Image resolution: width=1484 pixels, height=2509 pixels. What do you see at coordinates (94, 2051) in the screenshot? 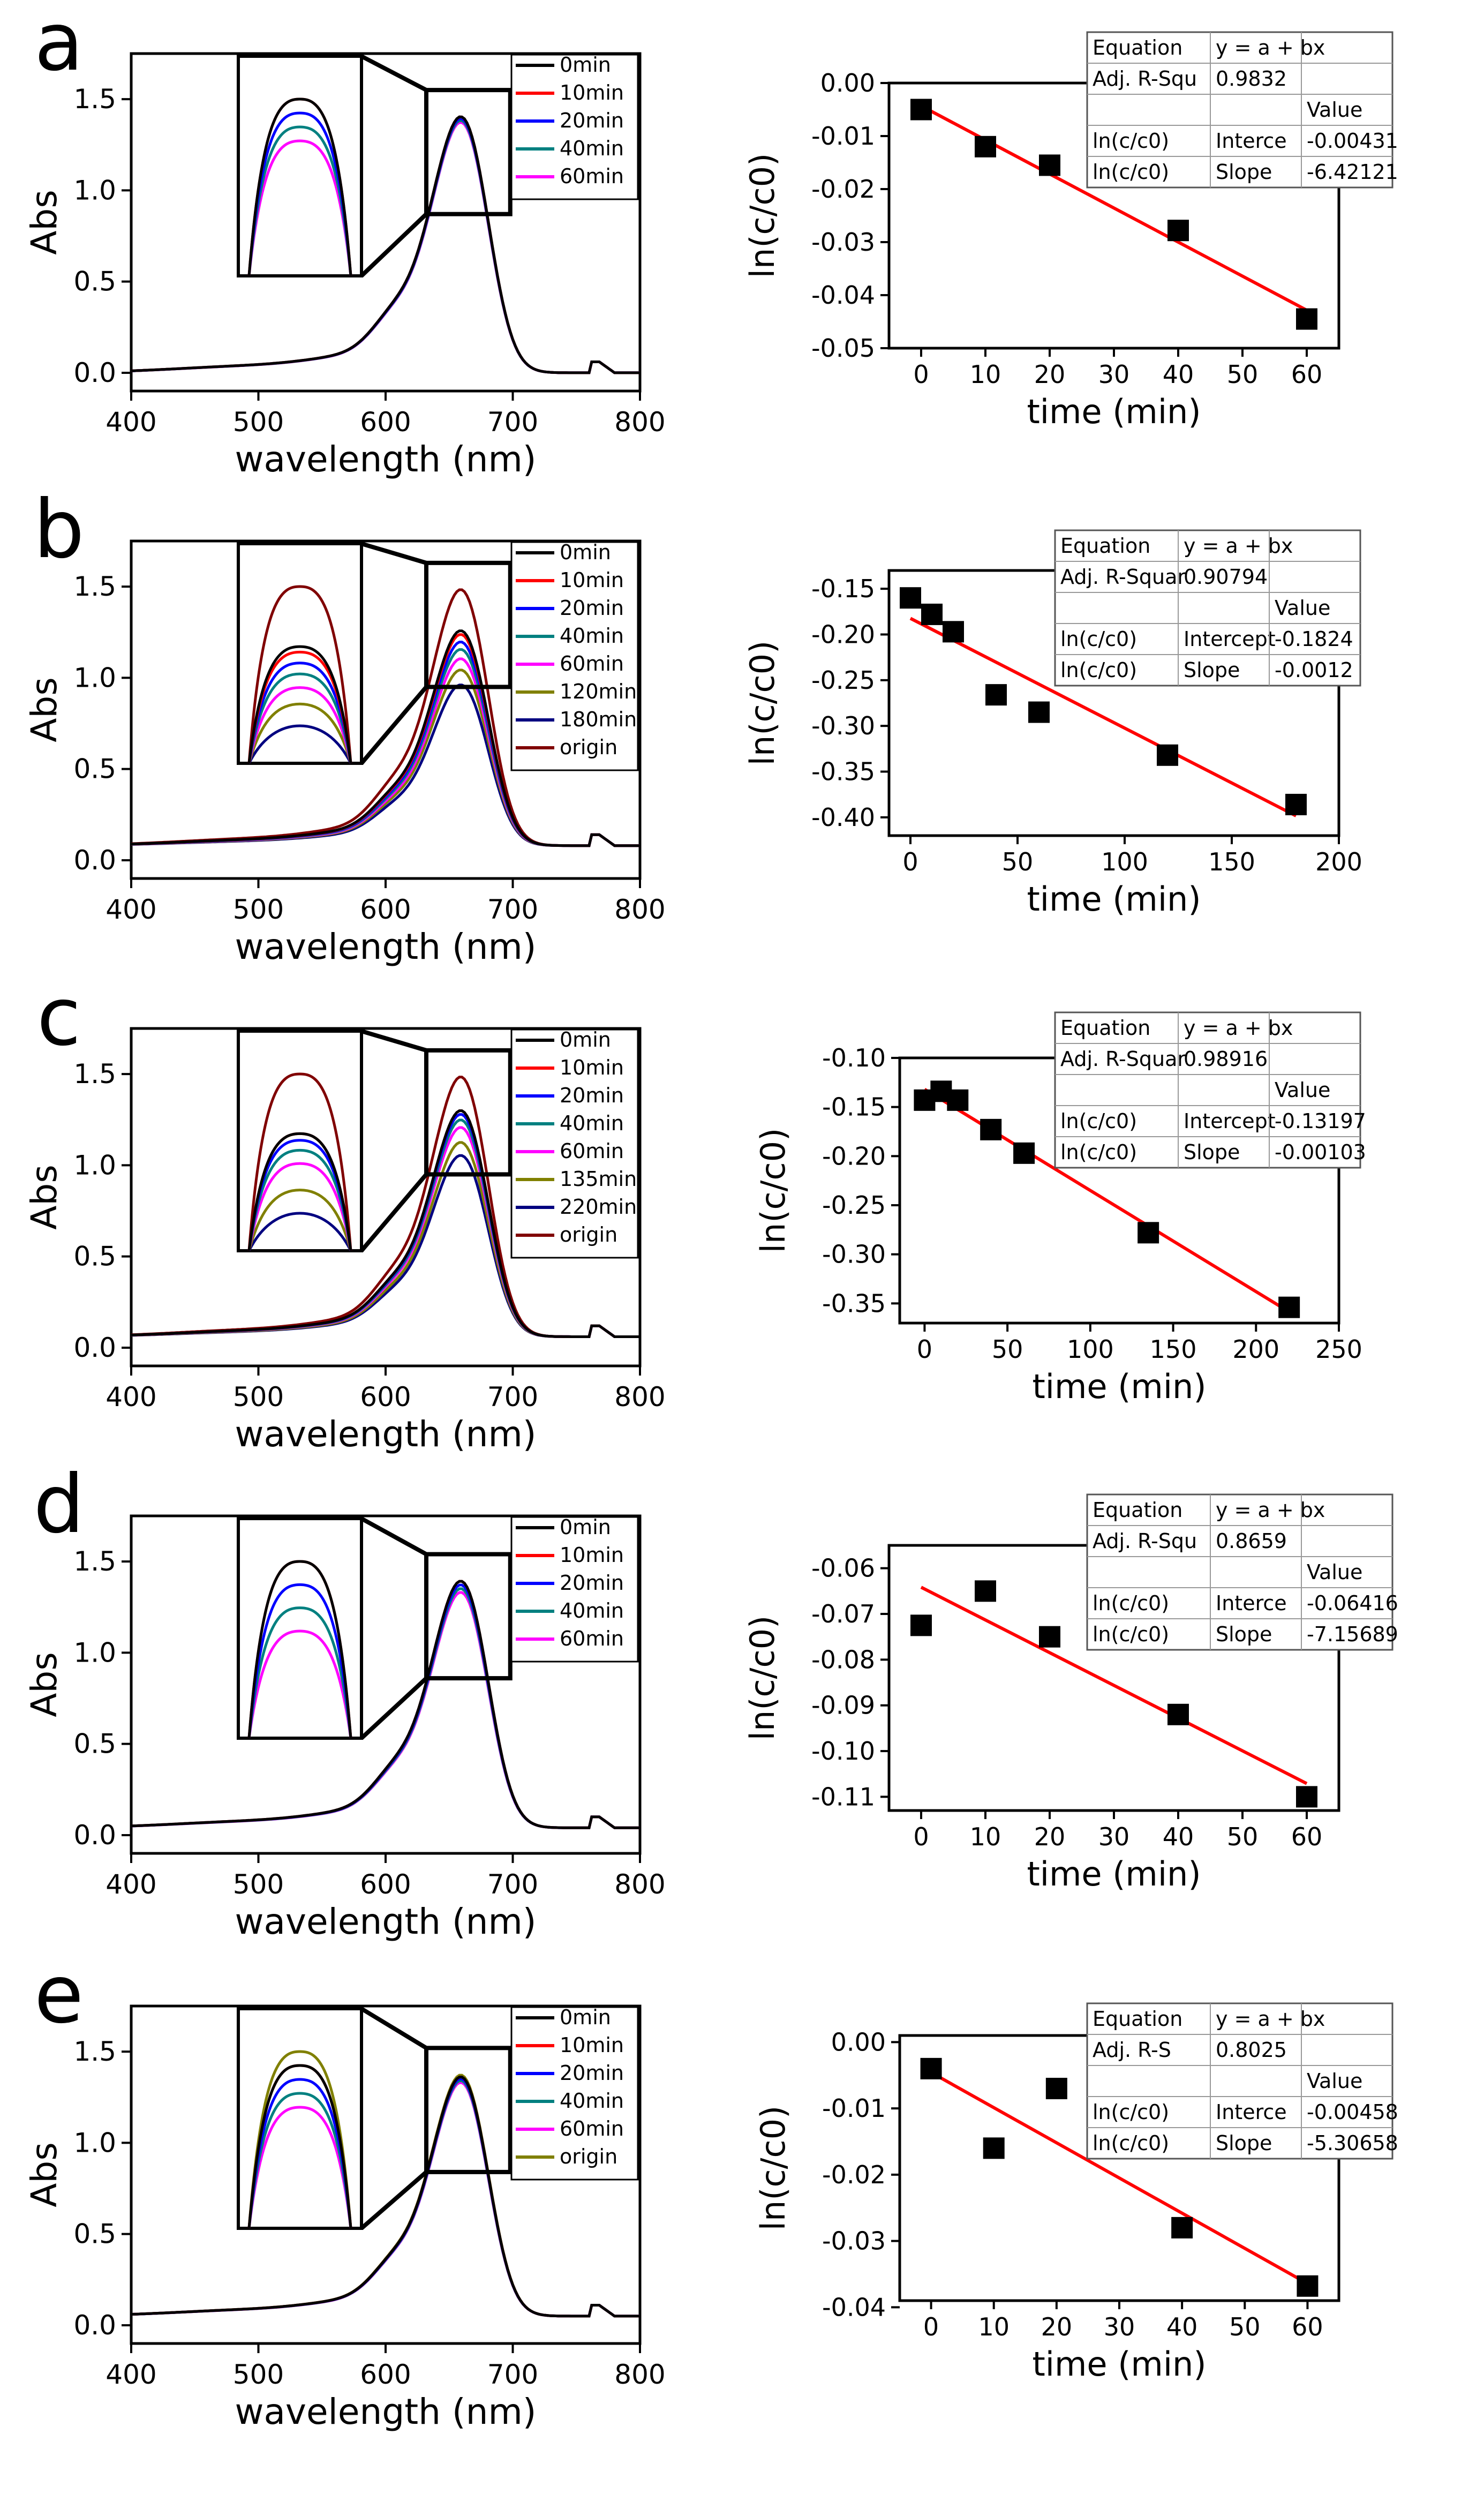
I see `uv-ytick-label: 1.5` at bounding box center [94, 2051].